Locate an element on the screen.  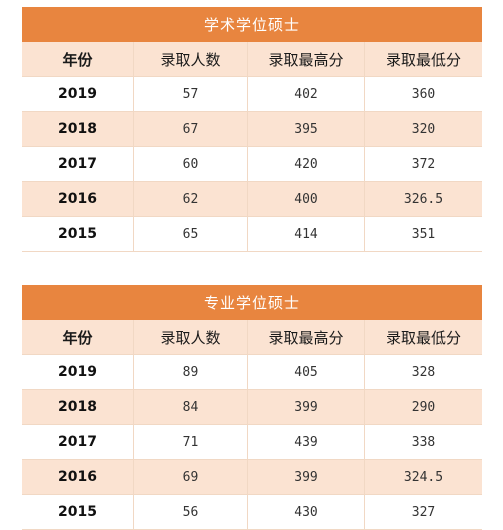
table-row: 2018 67 395 320 is located at coordinates (252, 129).